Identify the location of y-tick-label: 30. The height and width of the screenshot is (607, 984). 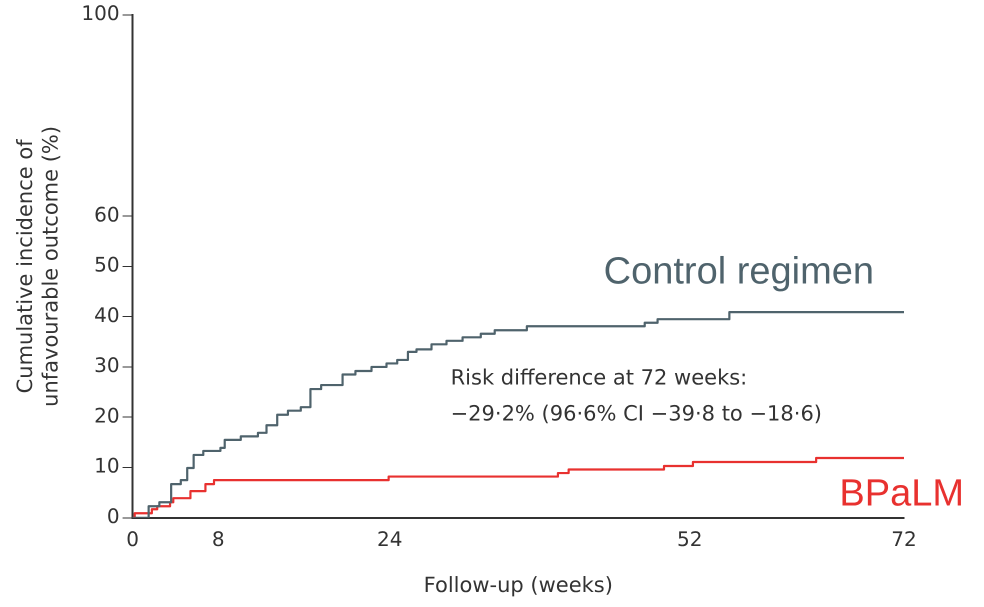
(107, 365).